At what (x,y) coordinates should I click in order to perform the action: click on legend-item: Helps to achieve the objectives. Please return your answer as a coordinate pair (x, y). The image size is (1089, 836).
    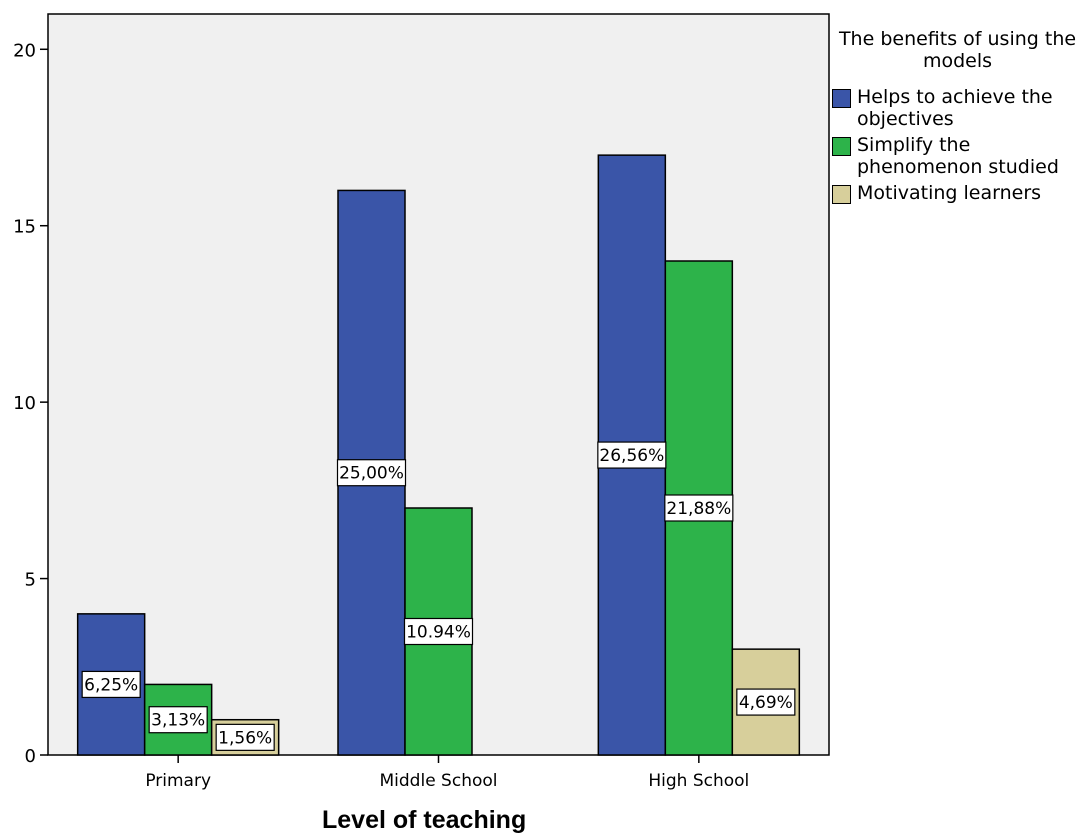
    Looking at the image, I should click on (960, 108).